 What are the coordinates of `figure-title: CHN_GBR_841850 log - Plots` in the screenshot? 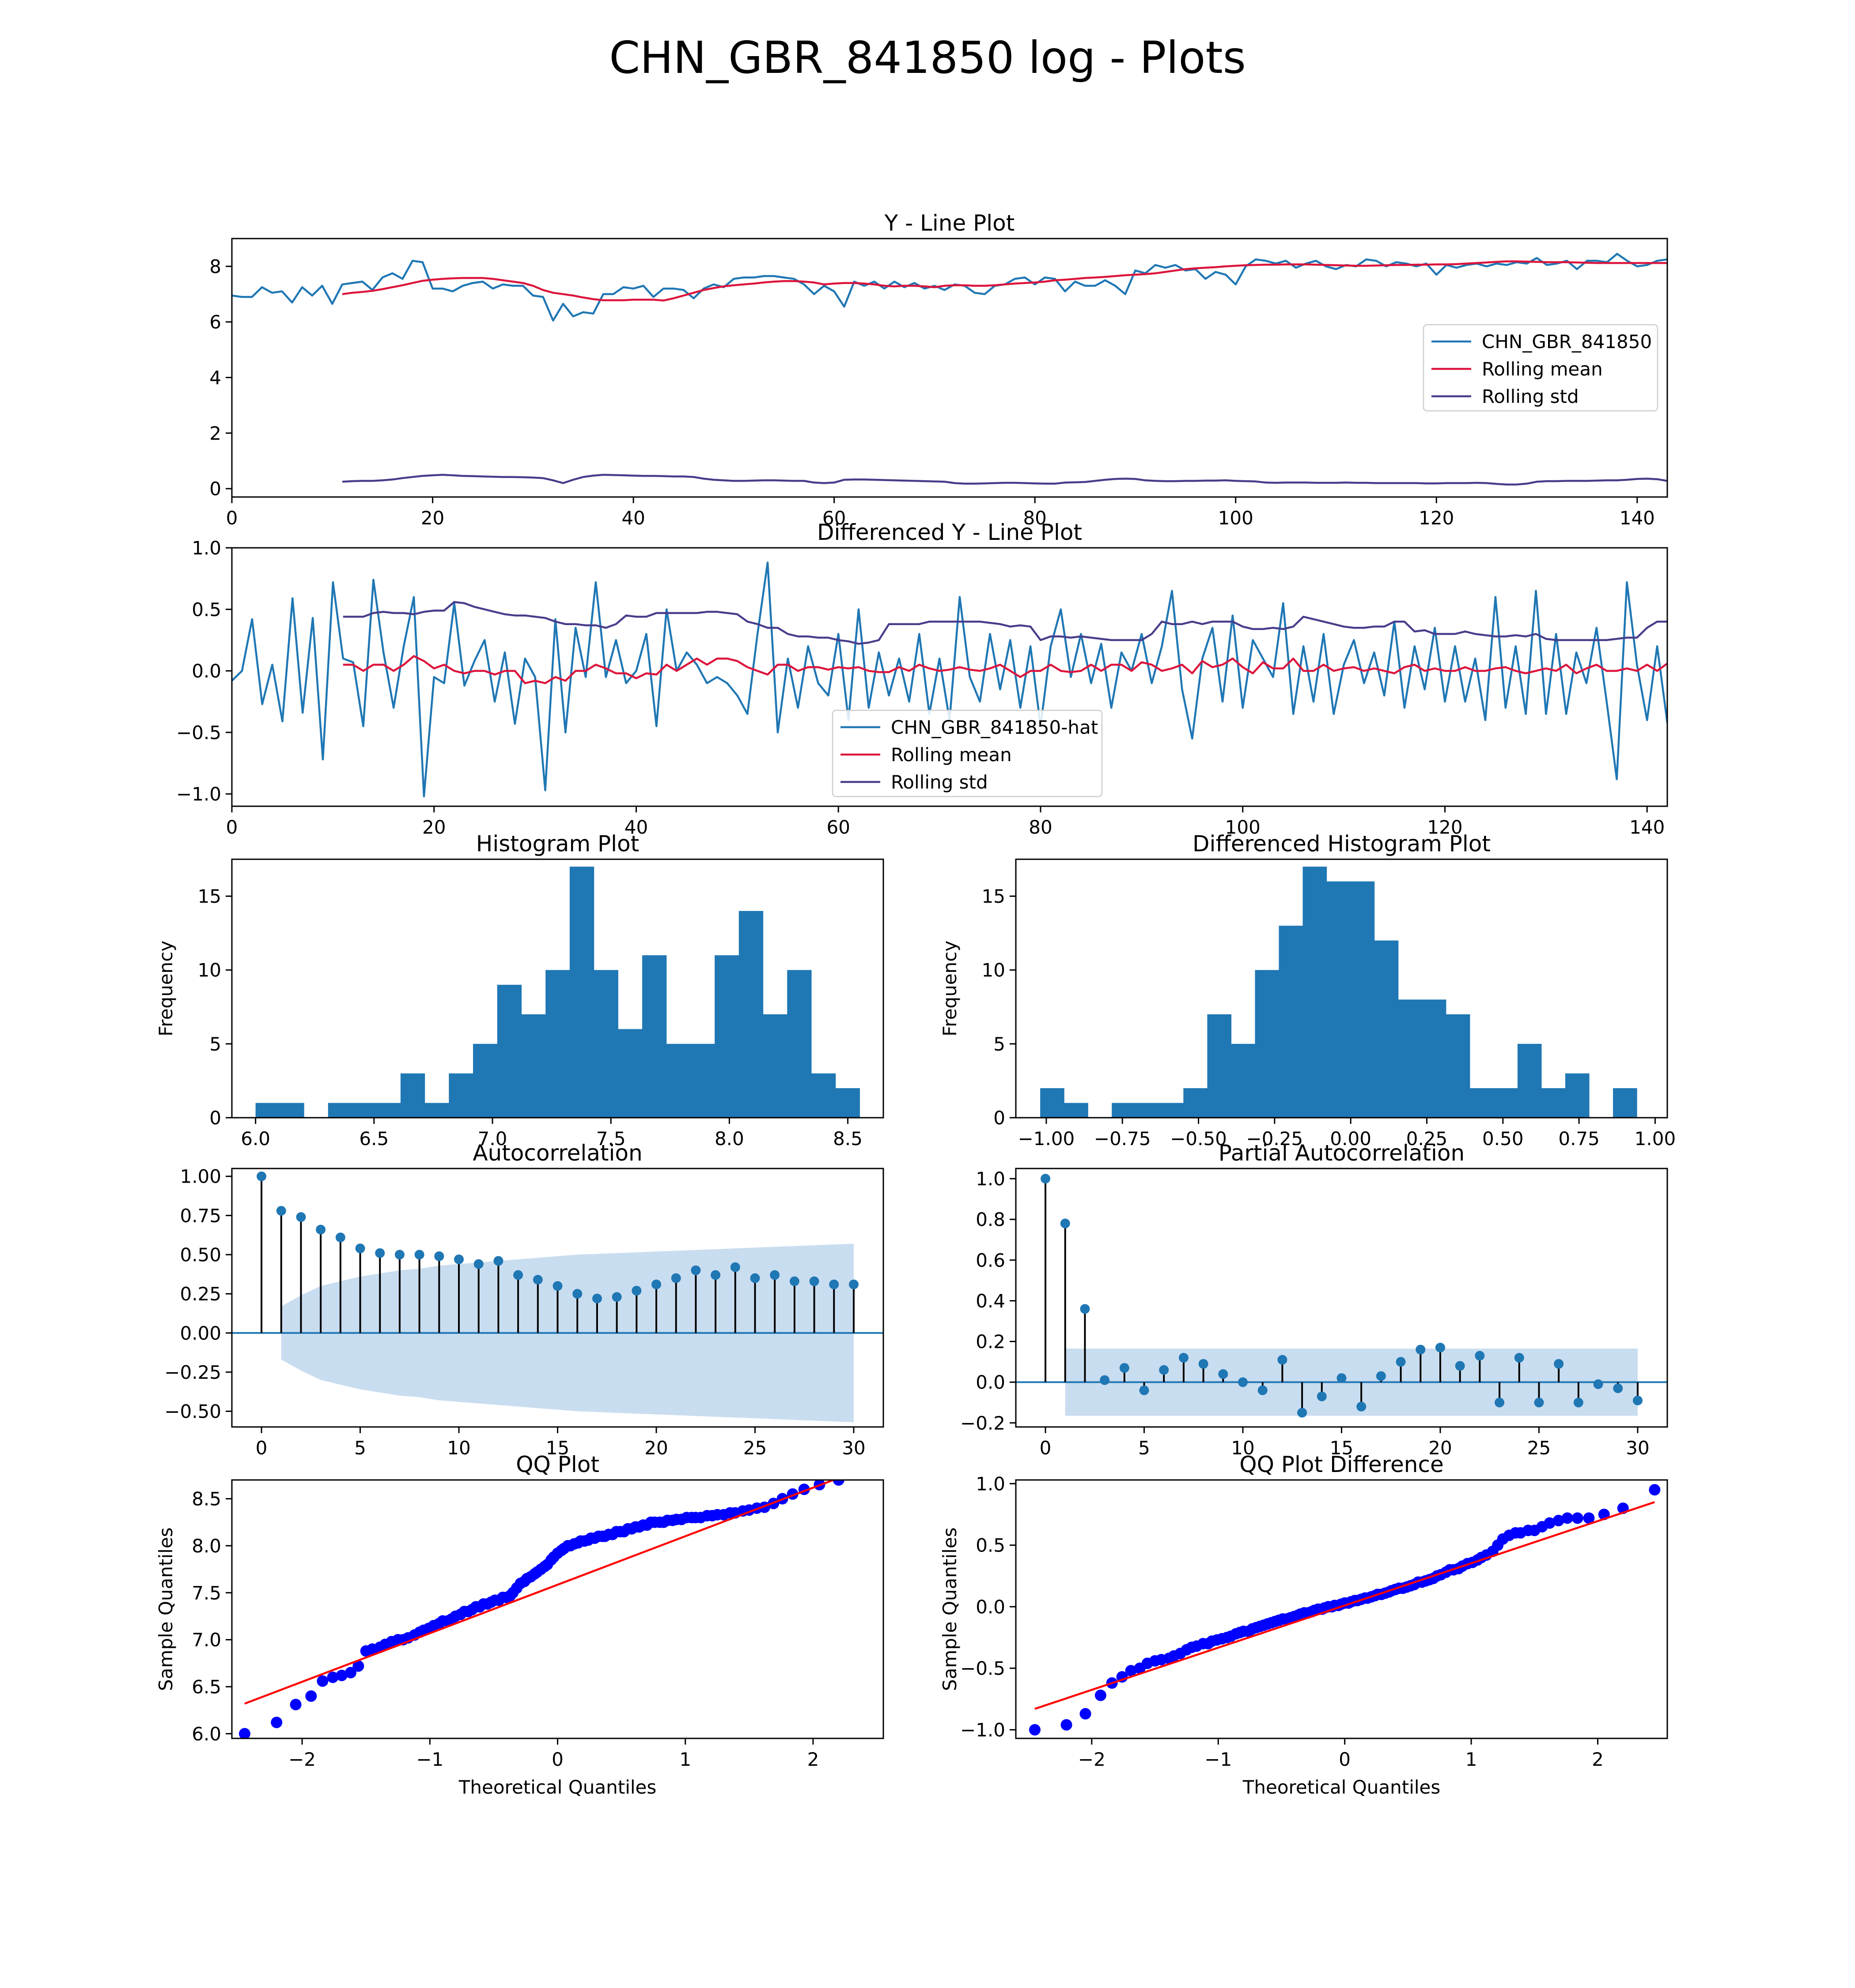 It's located at (927, 57).